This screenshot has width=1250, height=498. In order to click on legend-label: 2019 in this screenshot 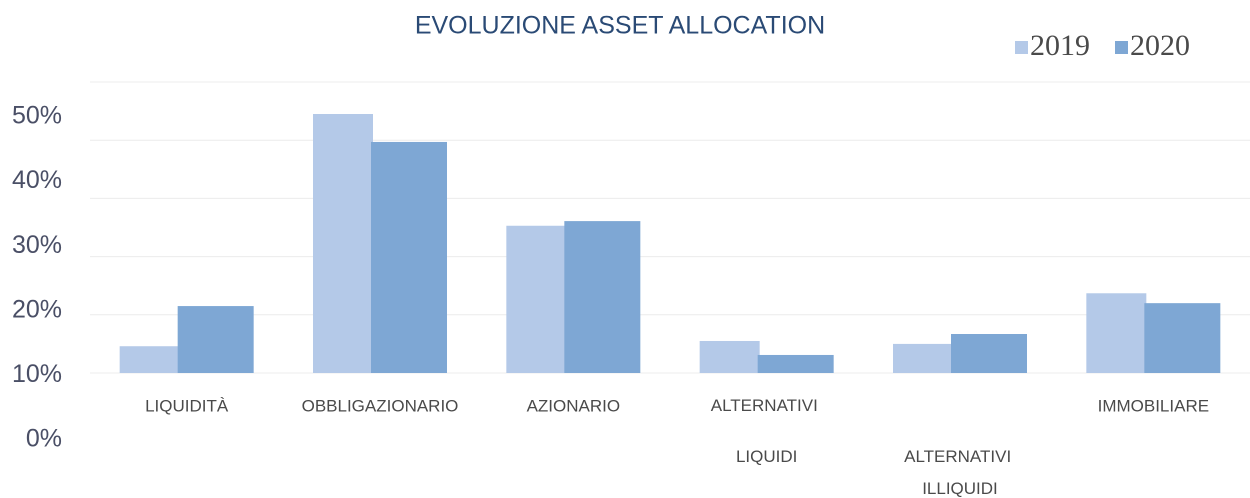, I will do `click(1060, 45)`.